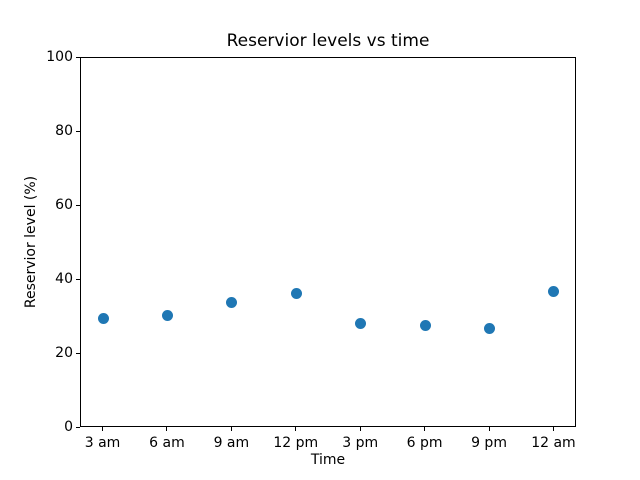 This screenshot has height=480, width=640. What do you see at coordinates (424, 443) in the screenshot?
I see `x-tick-label: 6 pm` at bounding box center [424, 443].